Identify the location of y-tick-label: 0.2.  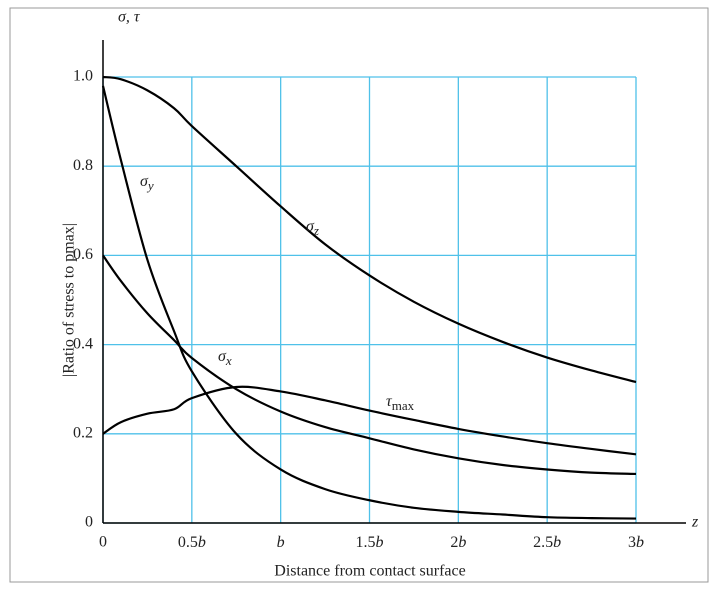
(83, 432).